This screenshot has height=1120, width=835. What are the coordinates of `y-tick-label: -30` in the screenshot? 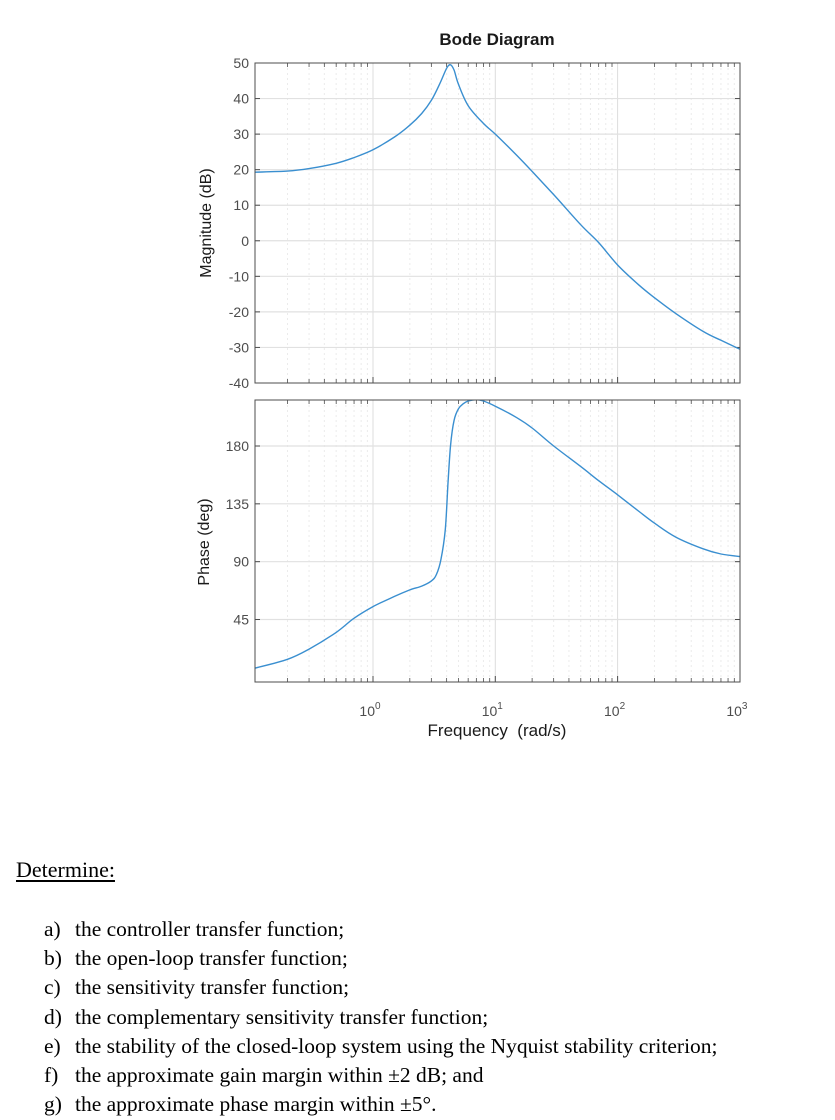 It's located at (239, 347).